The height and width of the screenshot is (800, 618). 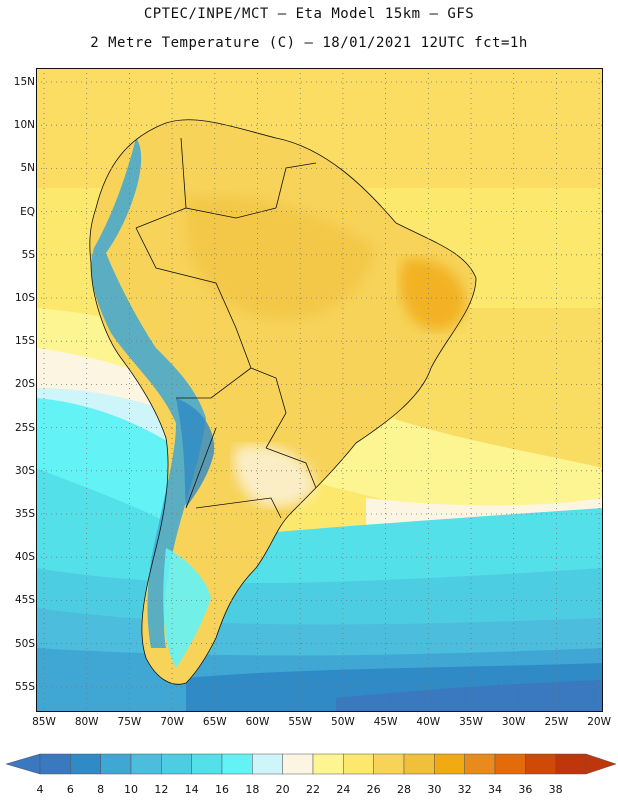 What do you see at coordinates (24, 82) in the screenshot?
I see `lat-label: 15N` at bounding box center [24, 82].